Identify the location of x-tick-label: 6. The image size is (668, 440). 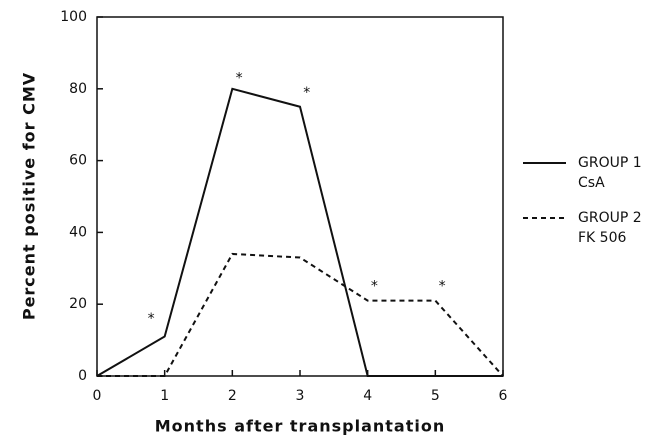
(503, 396).